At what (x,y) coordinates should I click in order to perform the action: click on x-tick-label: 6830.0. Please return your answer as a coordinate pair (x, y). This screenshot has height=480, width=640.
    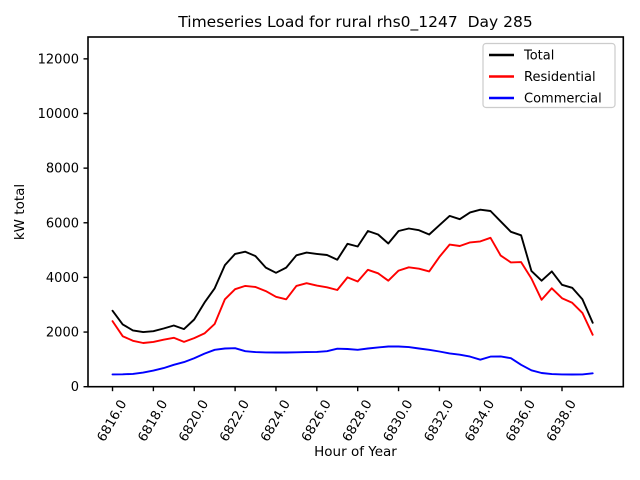
    Looking at the image, I should click on (399, 421).